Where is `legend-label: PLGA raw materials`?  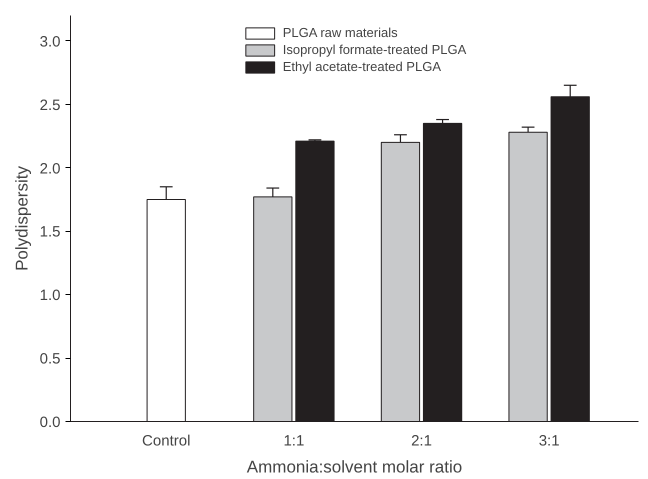 legend-label: PLGA raw materials is located at coordinates (340, 32).